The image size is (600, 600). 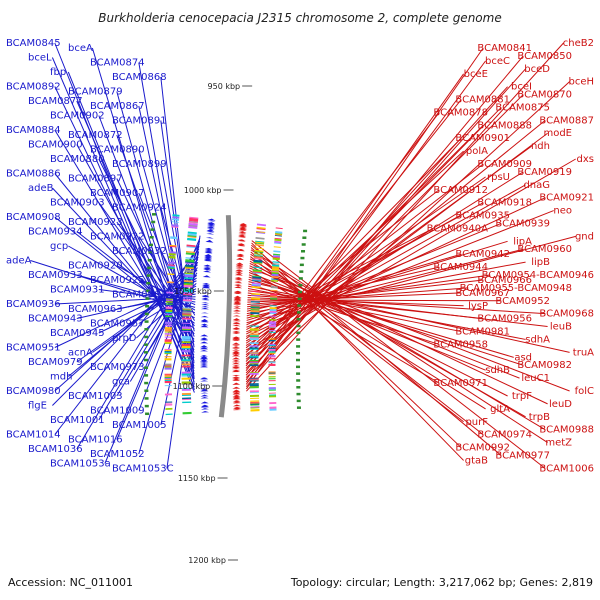 I want to click on gene-label: BCAM0934, so click(x=55, y=232).